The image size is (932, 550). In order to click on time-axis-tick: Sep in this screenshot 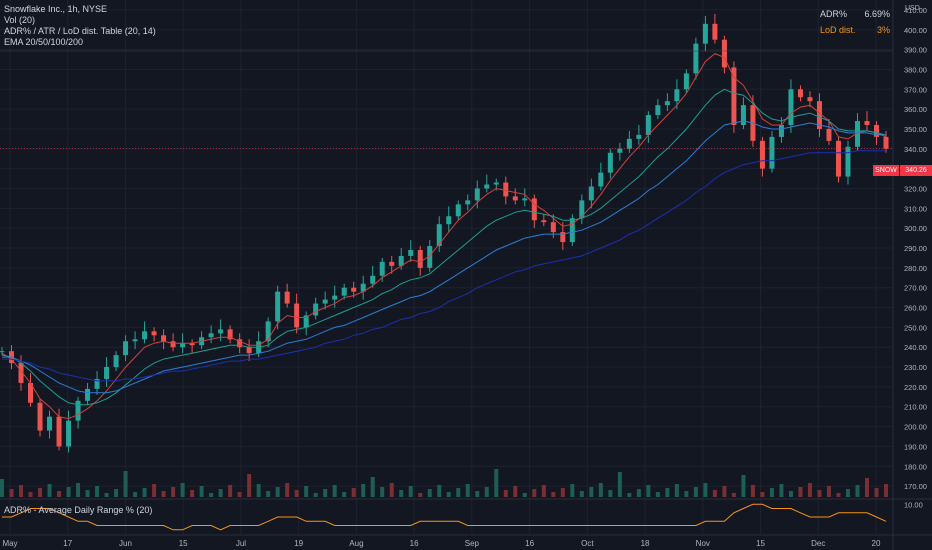, I will do `click(472, 543)`.